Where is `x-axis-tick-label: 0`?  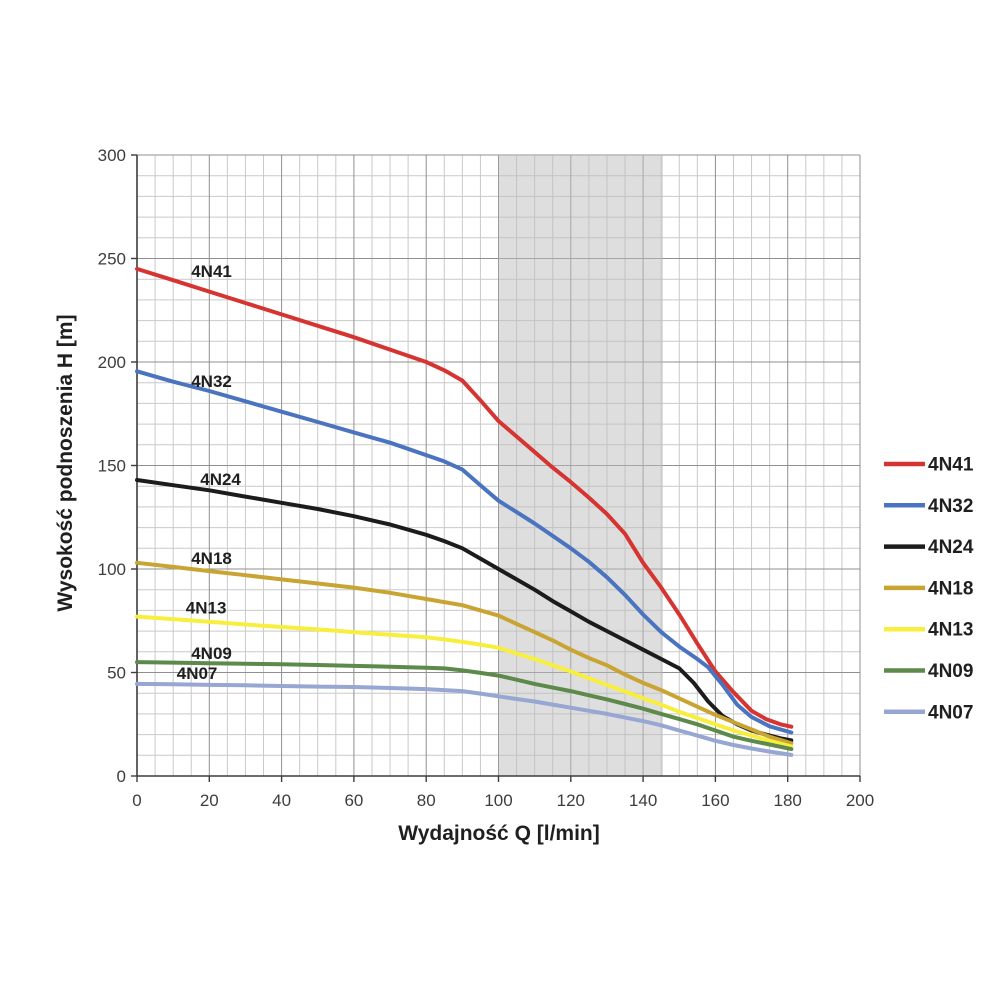 x-axis-tick-label: 0 is located at coordinates (136, 800).